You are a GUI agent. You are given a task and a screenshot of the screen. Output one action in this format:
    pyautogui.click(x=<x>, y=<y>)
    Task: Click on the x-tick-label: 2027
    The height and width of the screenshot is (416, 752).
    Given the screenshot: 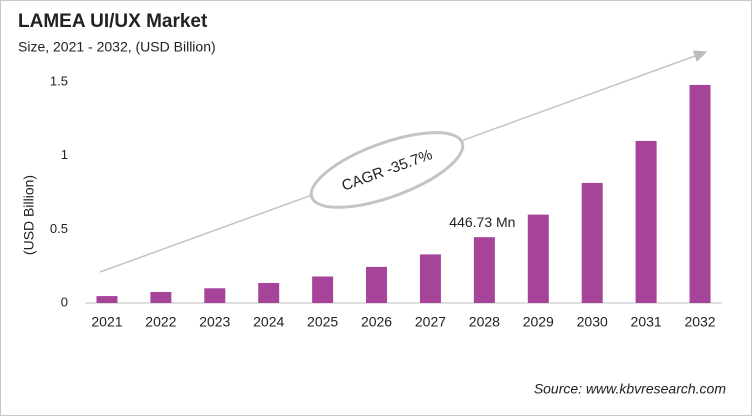 What is the action you would take?
    pyautogui.click(x=430, y=322)
    